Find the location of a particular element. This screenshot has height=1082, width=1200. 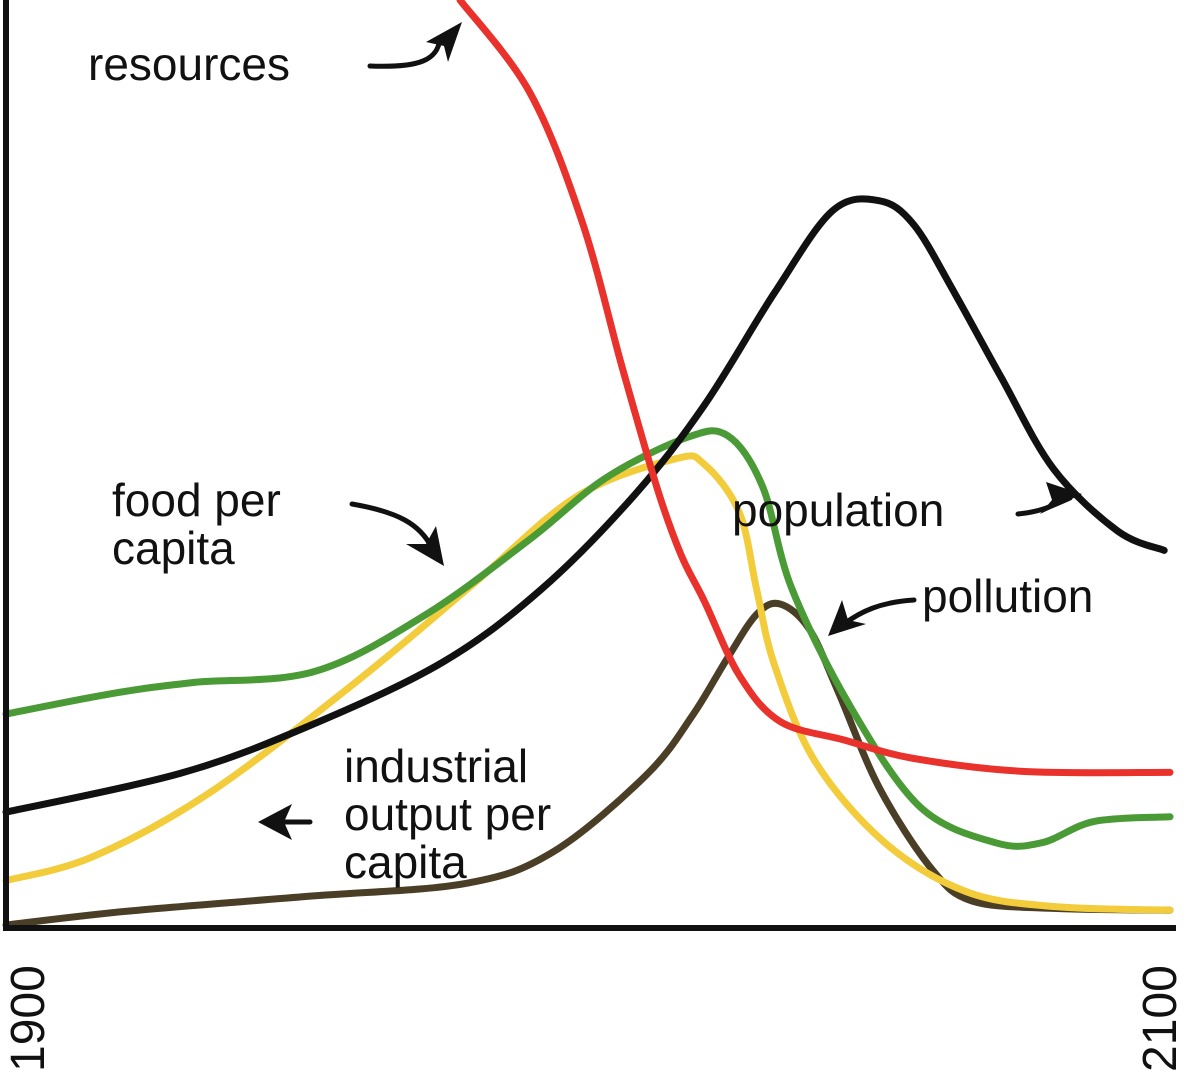

industrial-output-label: industrial output per capita is located at coordinates (454, 814).